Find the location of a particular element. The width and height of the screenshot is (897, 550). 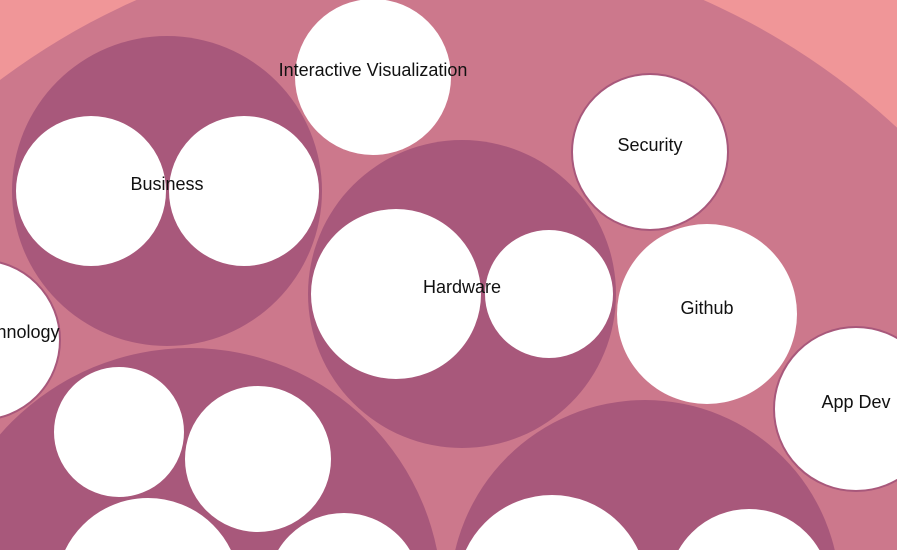

leaf-circle-interactive-visualization is located at coordinates (373, 77).